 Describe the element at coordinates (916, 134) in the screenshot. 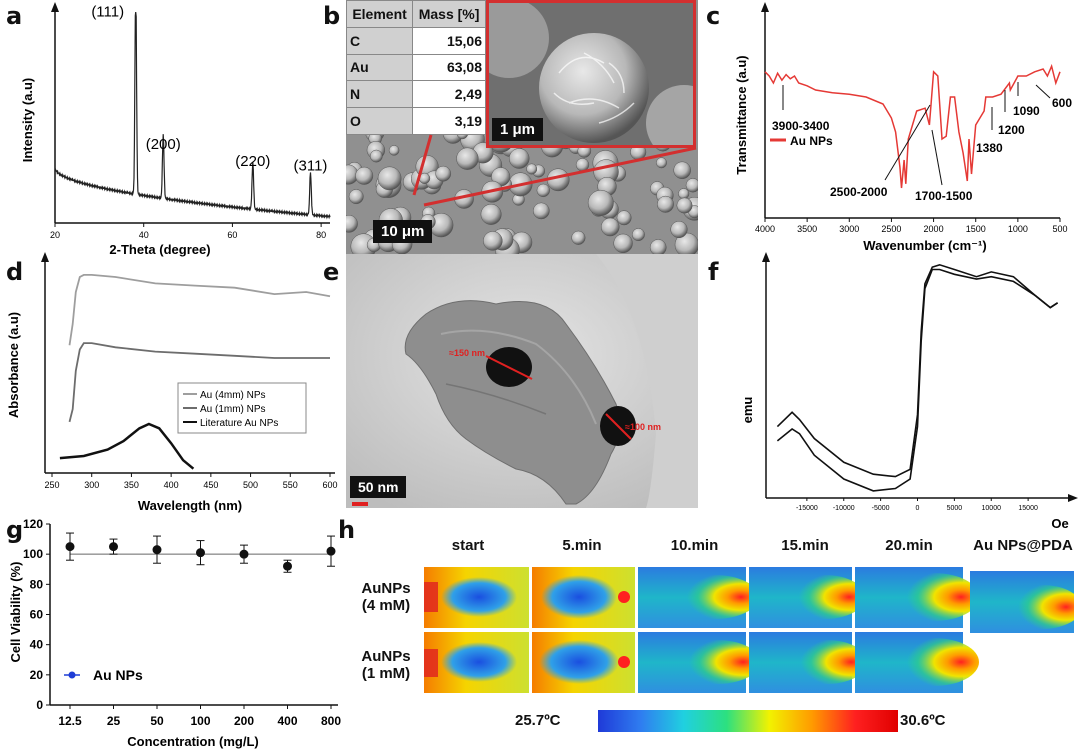

I see `ftir-annotation-arrows` at that location.